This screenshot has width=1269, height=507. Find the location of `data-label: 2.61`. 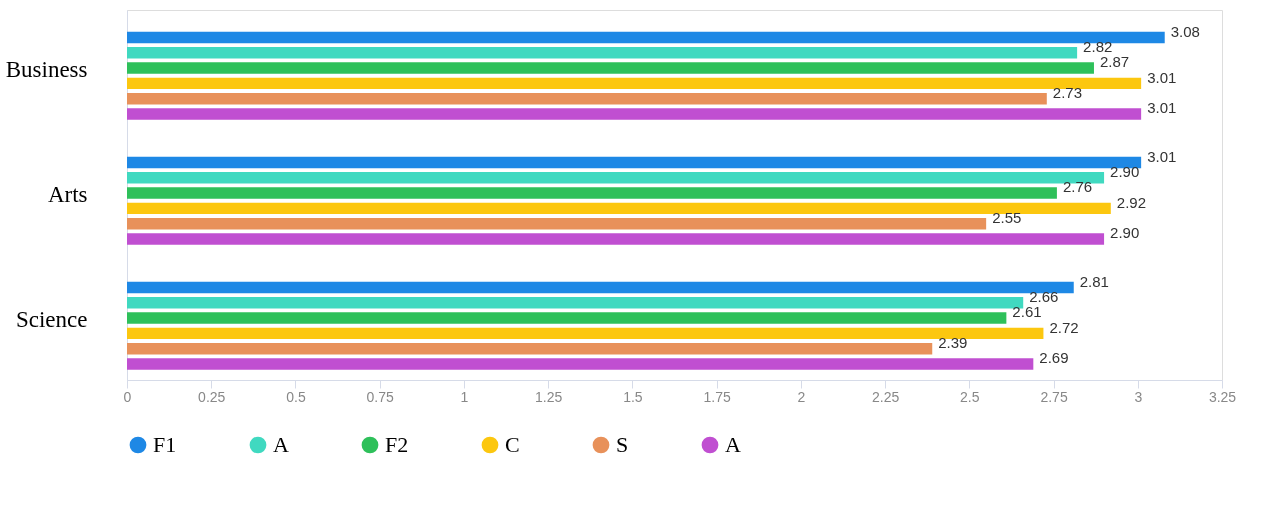

data-label: 2.61 is located at coordinates (1027, 312).